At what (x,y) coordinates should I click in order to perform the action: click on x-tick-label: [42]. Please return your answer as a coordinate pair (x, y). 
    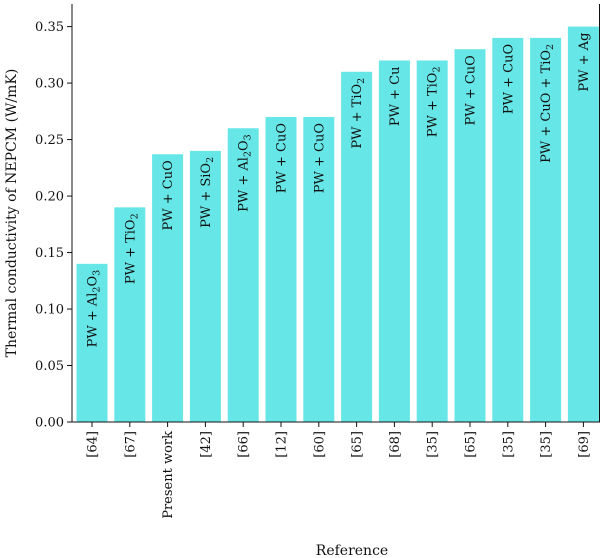
    Looking at the image, I should click on (206, 444).